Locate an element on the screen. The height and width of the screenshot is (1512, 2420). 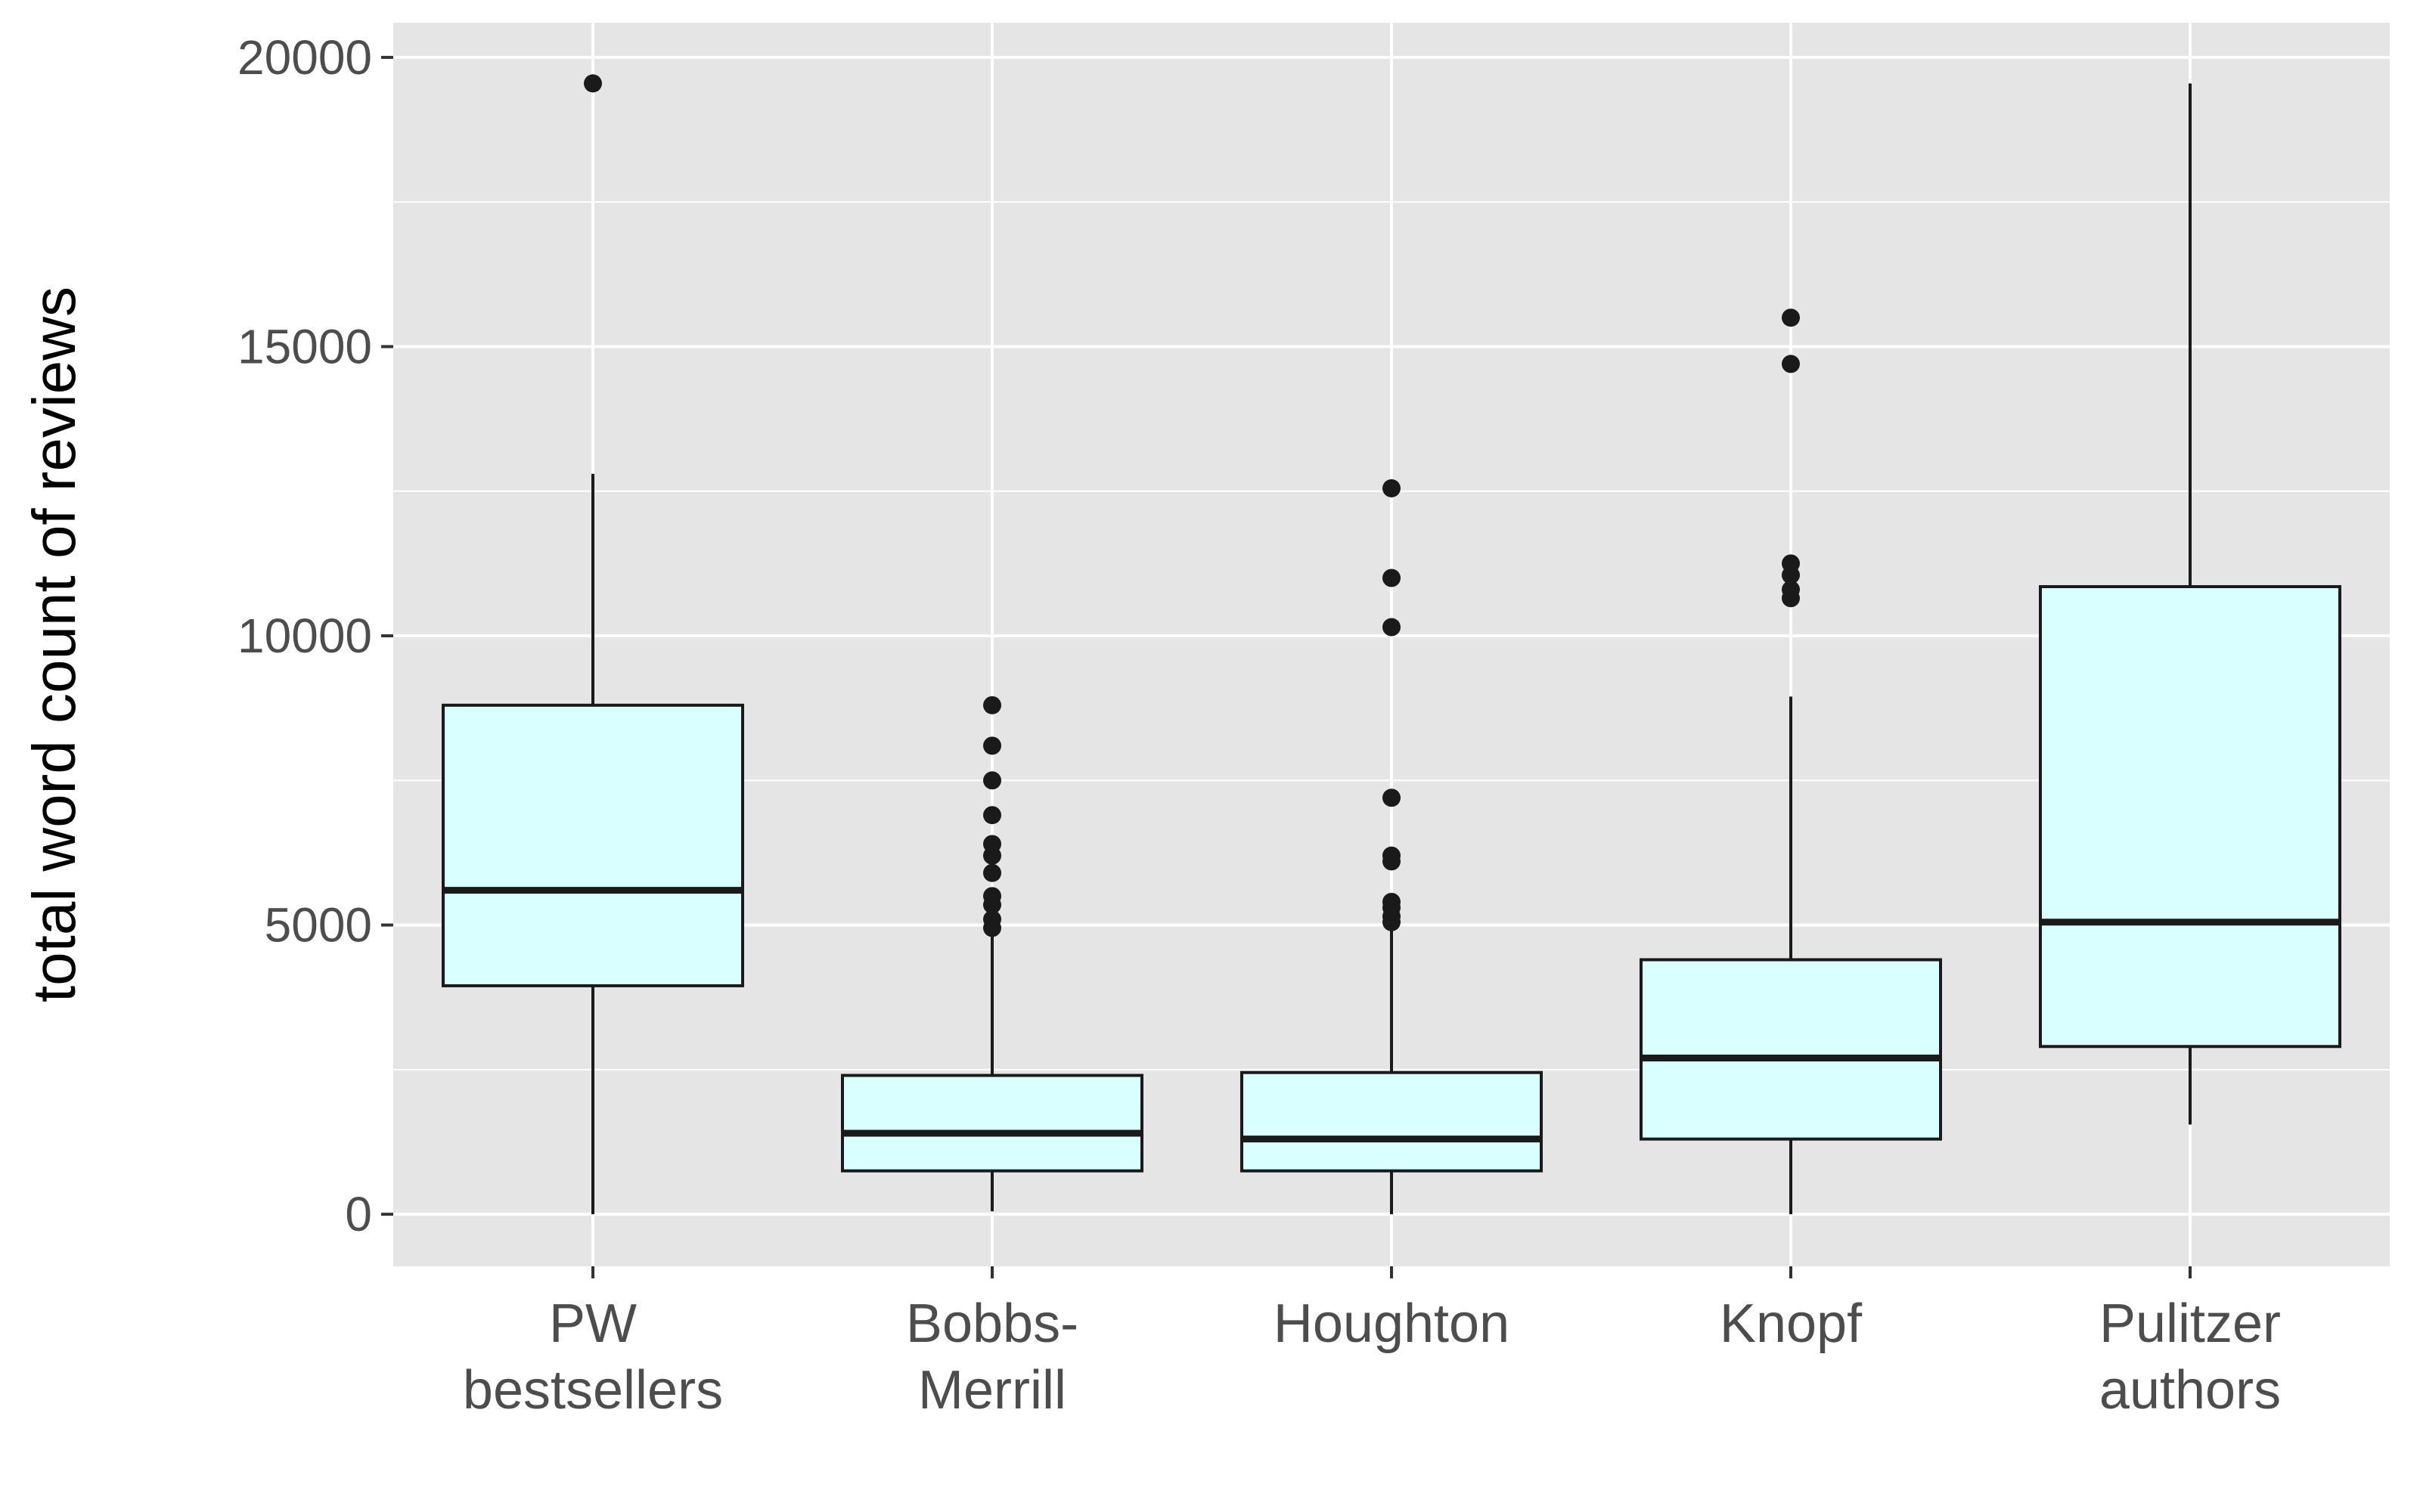
box-bobbs-merrill is located at coordinates (992, 954).